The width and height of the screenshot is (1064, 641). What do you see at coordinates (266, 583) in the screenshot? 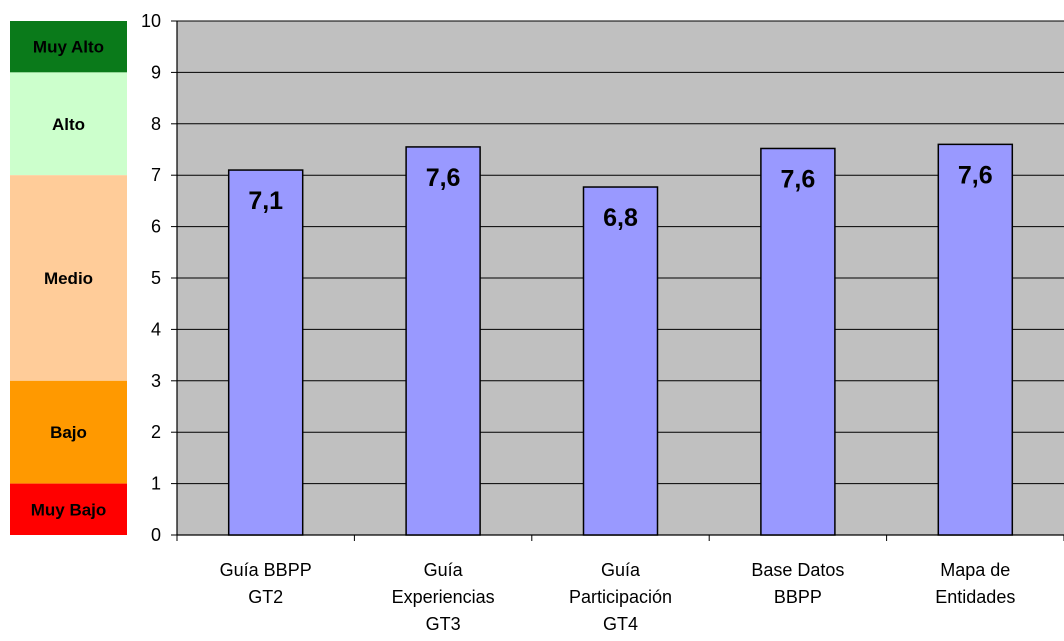
I see `x-tick-label: Guía BBPP GT2` at bounding box center [266, 583].